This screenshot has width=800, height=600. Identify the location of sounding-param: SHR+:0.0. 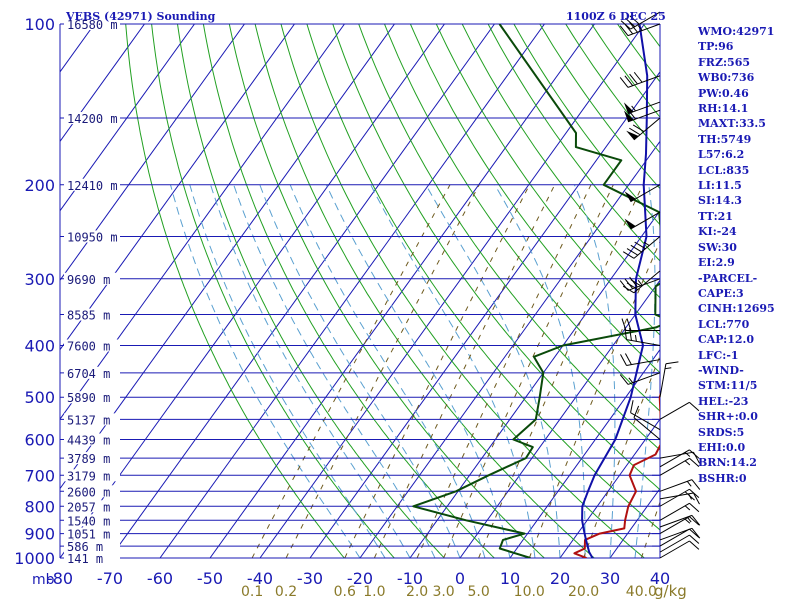
(728, 417).